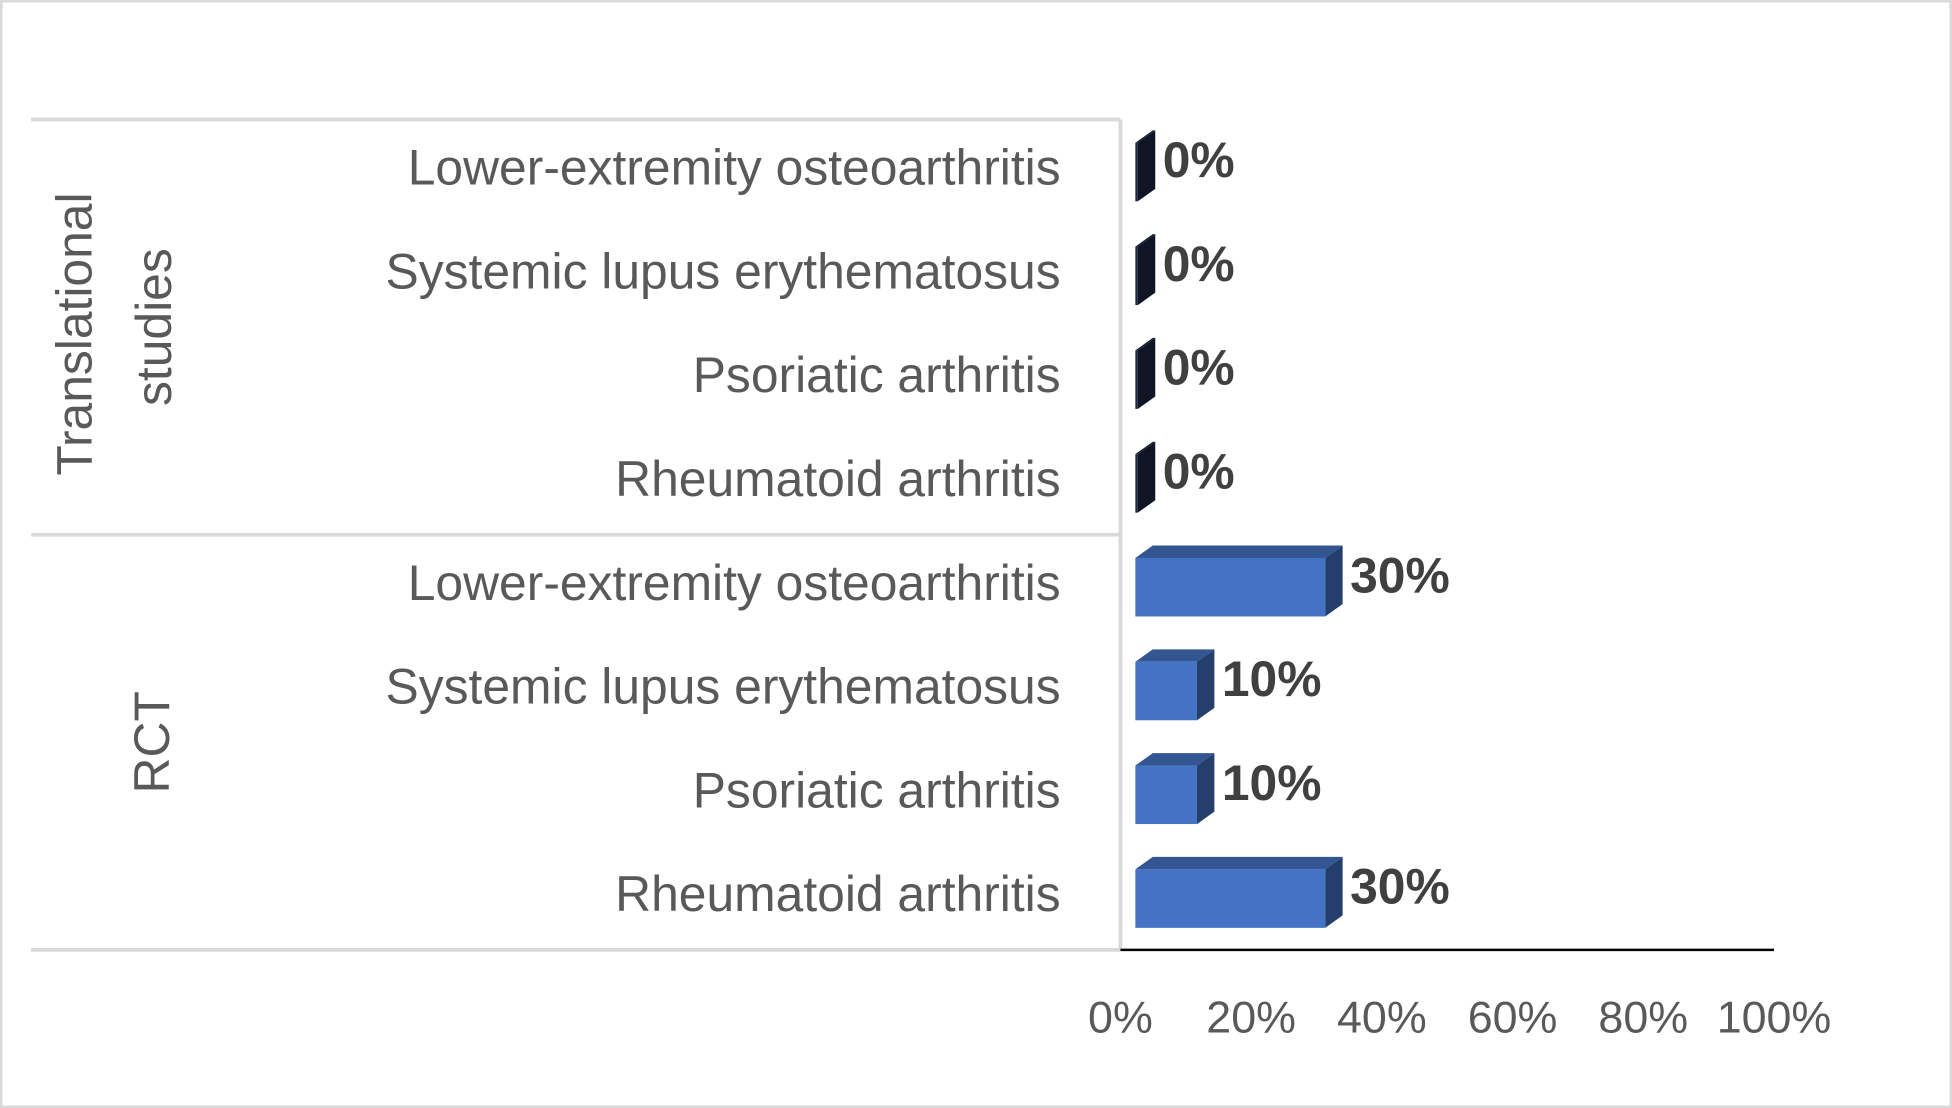 The image size is (1952, 1108). I want to click on x-tick-label: 20%, so click(1251, 1018).